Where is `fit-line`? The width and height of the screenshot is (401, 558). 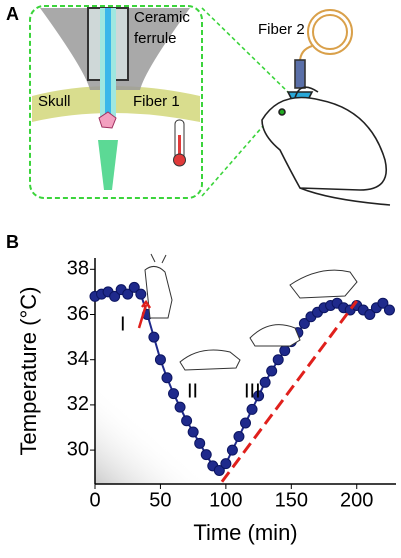 fit-line is located at coordinates (289, 391).